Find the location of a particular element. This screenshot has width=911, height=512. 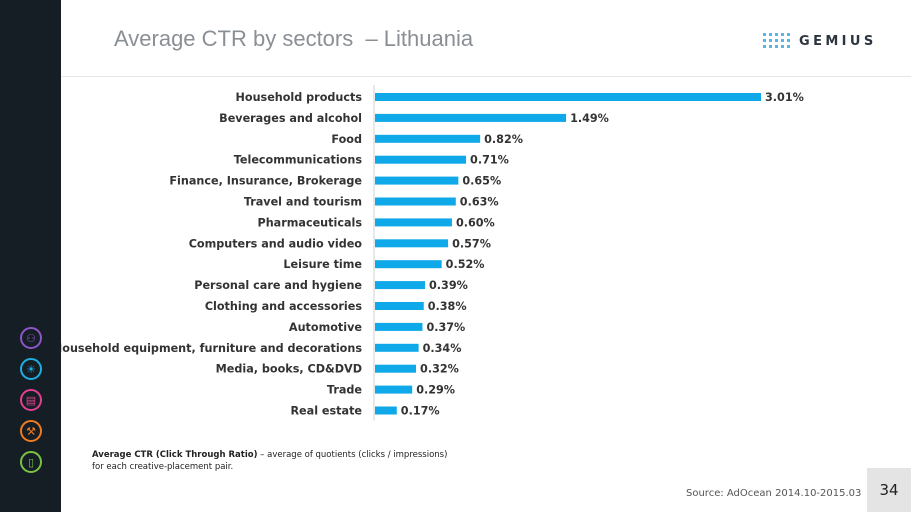

value-label: 0.17% is located at coordinates (420, 411).